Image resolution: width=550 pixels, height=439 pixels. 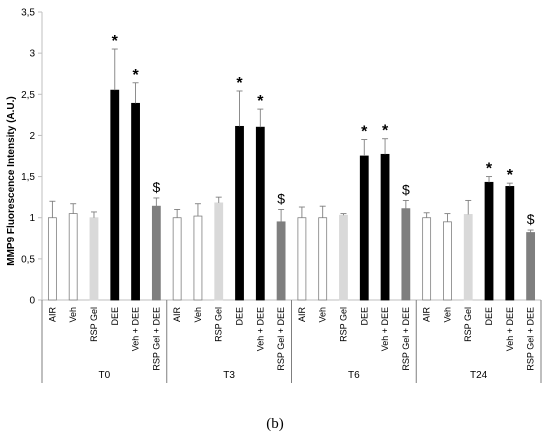 What do you see at coordinates (28, 177) in the screenshot?
I see `y-tick-label: 1,5` at bounding box center [28, 177].